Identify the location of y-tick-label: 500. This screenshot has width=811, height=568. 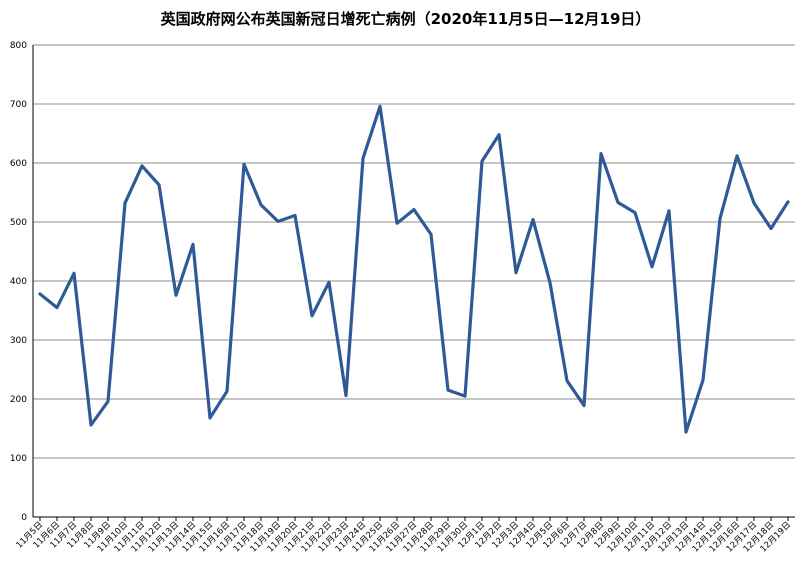
(18, 223).